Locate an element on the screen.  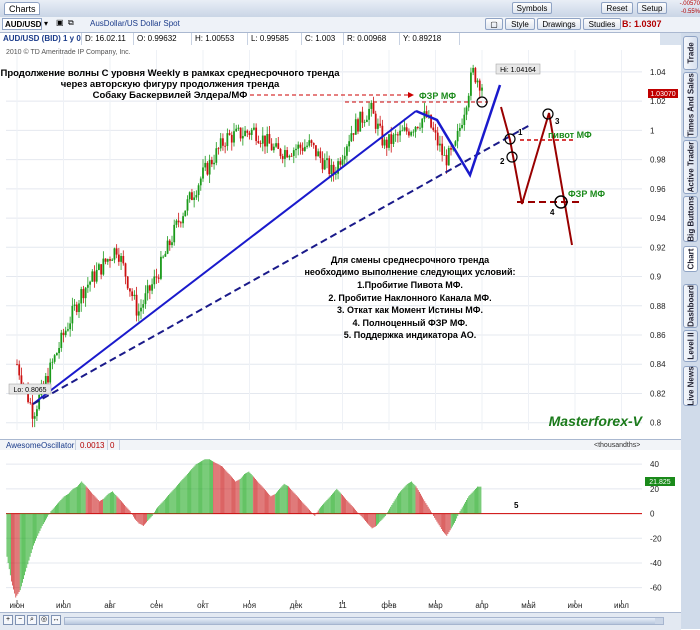
hi-label-box is located at coordinates (518, 69).